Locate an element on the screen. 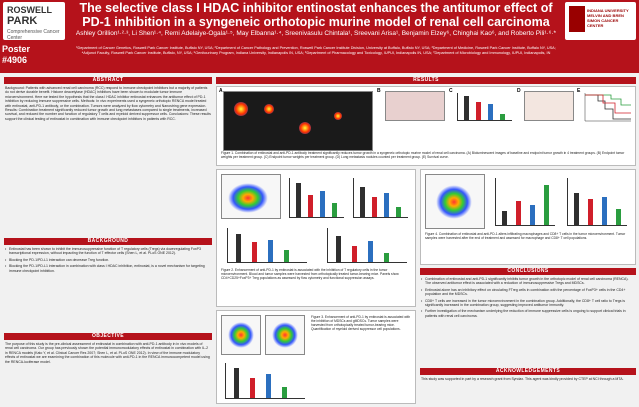 This screenshot has height=407, width=639. mdsc-flow-plot is located at coordinates (241, 335).